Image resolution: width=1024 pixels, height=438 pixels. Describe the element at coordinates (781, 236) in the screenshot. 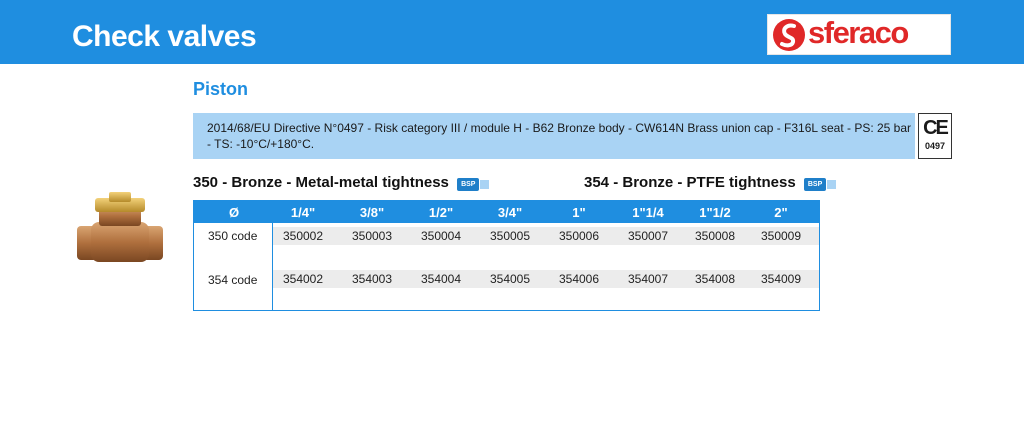

I see `table-cell: 350009` at that location.